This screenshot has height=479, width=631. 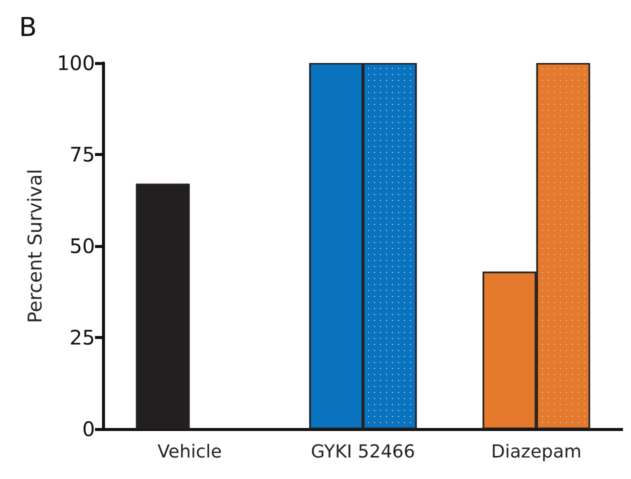 What do you see at coordinates (28, 28) in the screenshot?
I see `text: B` at bounding box center [28, 28].